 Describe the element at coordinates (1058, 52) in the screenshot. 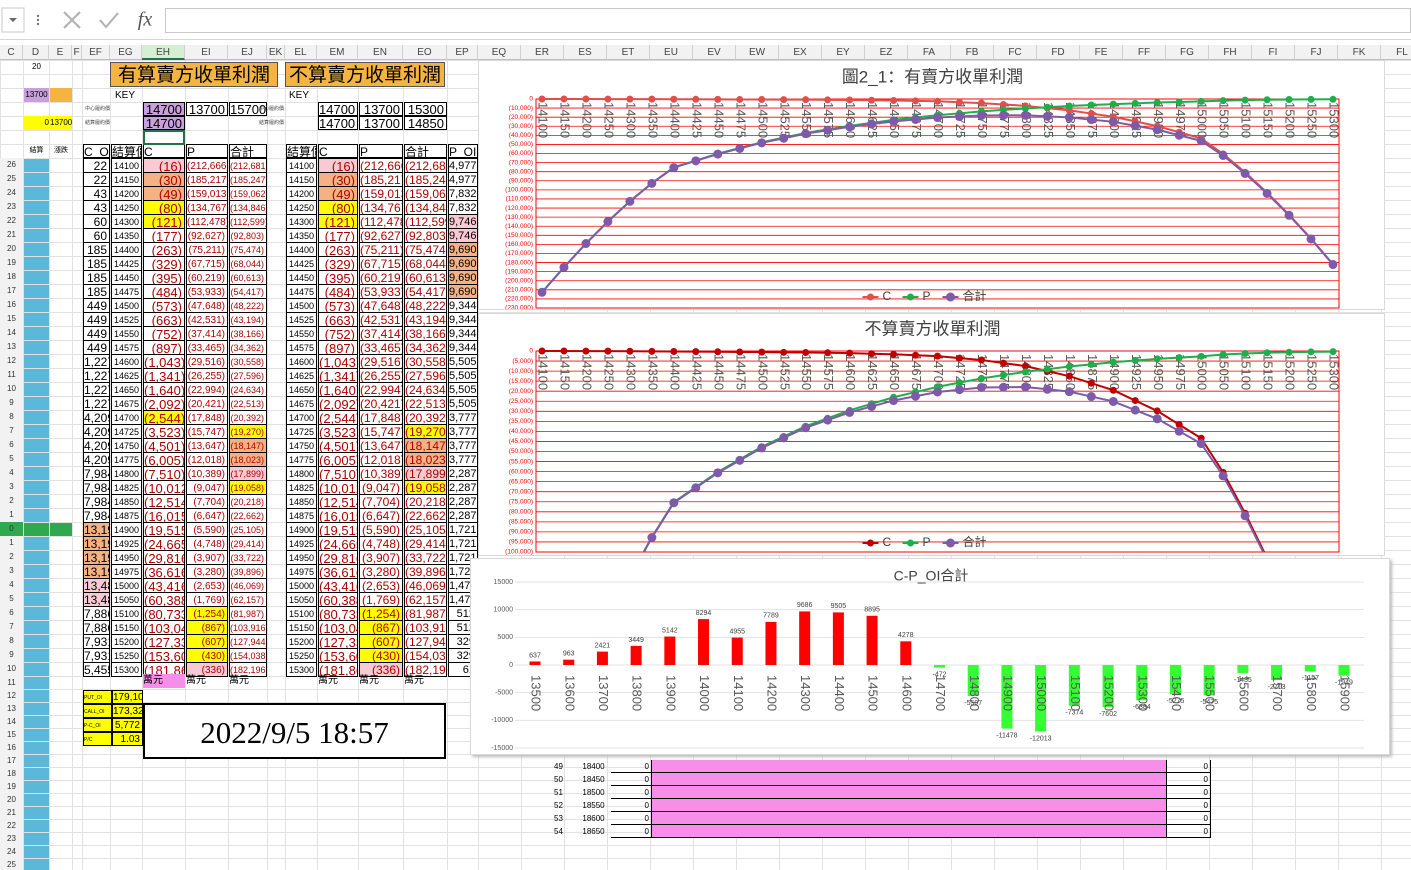

I see `column-header: FD` at that location.